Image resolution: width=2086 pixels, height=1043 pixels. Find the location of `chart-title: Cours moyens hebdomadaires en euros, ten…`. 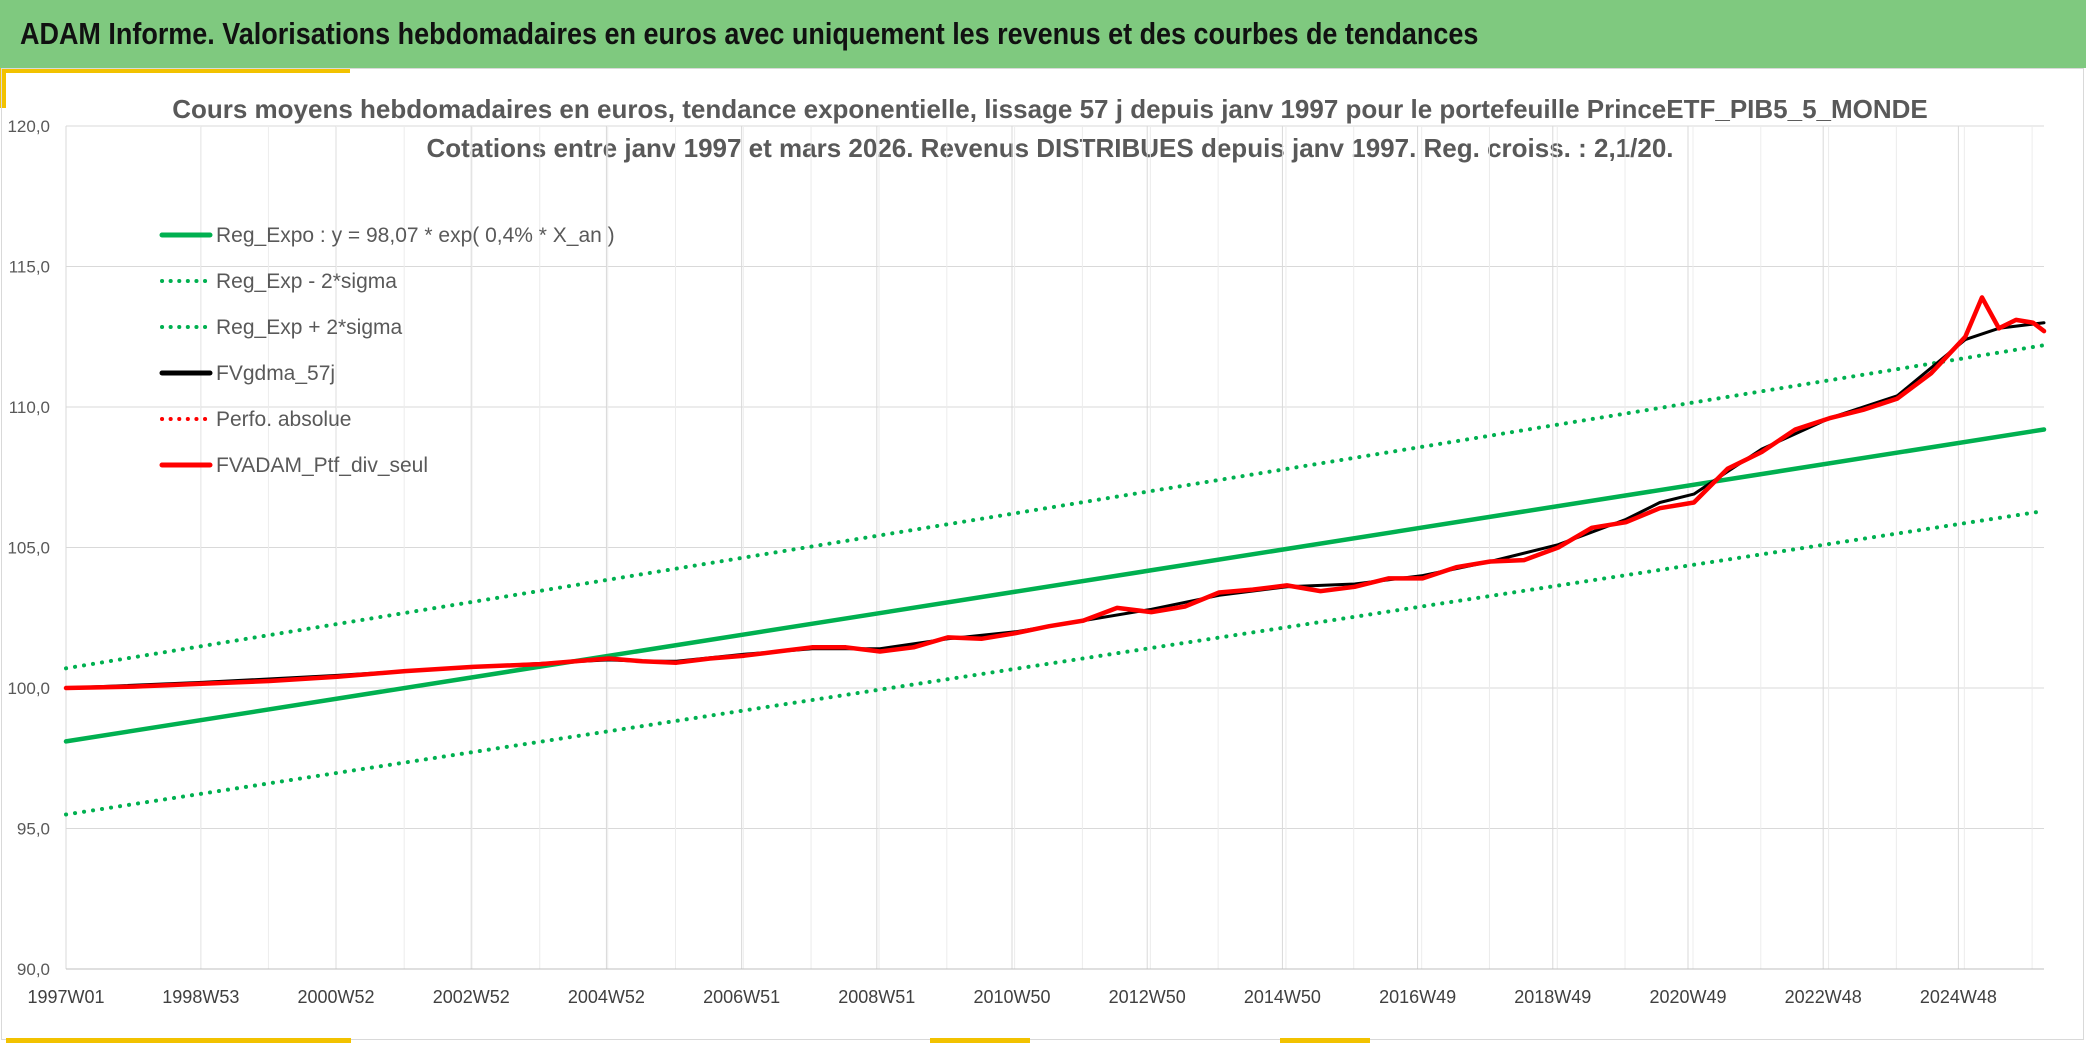

chart-title: Cours moyens hebdomadaires en euros, ten… is located at coordinates (1050, 109).